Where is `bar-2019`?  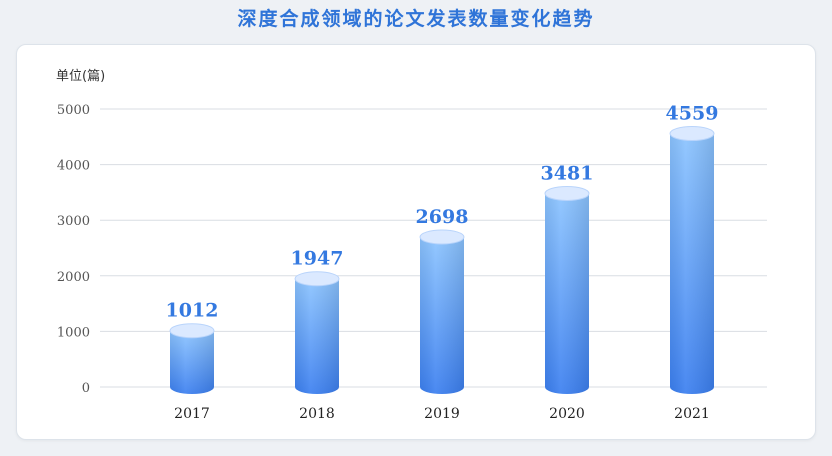 bar-2019 is located at coordinates (442, 311).